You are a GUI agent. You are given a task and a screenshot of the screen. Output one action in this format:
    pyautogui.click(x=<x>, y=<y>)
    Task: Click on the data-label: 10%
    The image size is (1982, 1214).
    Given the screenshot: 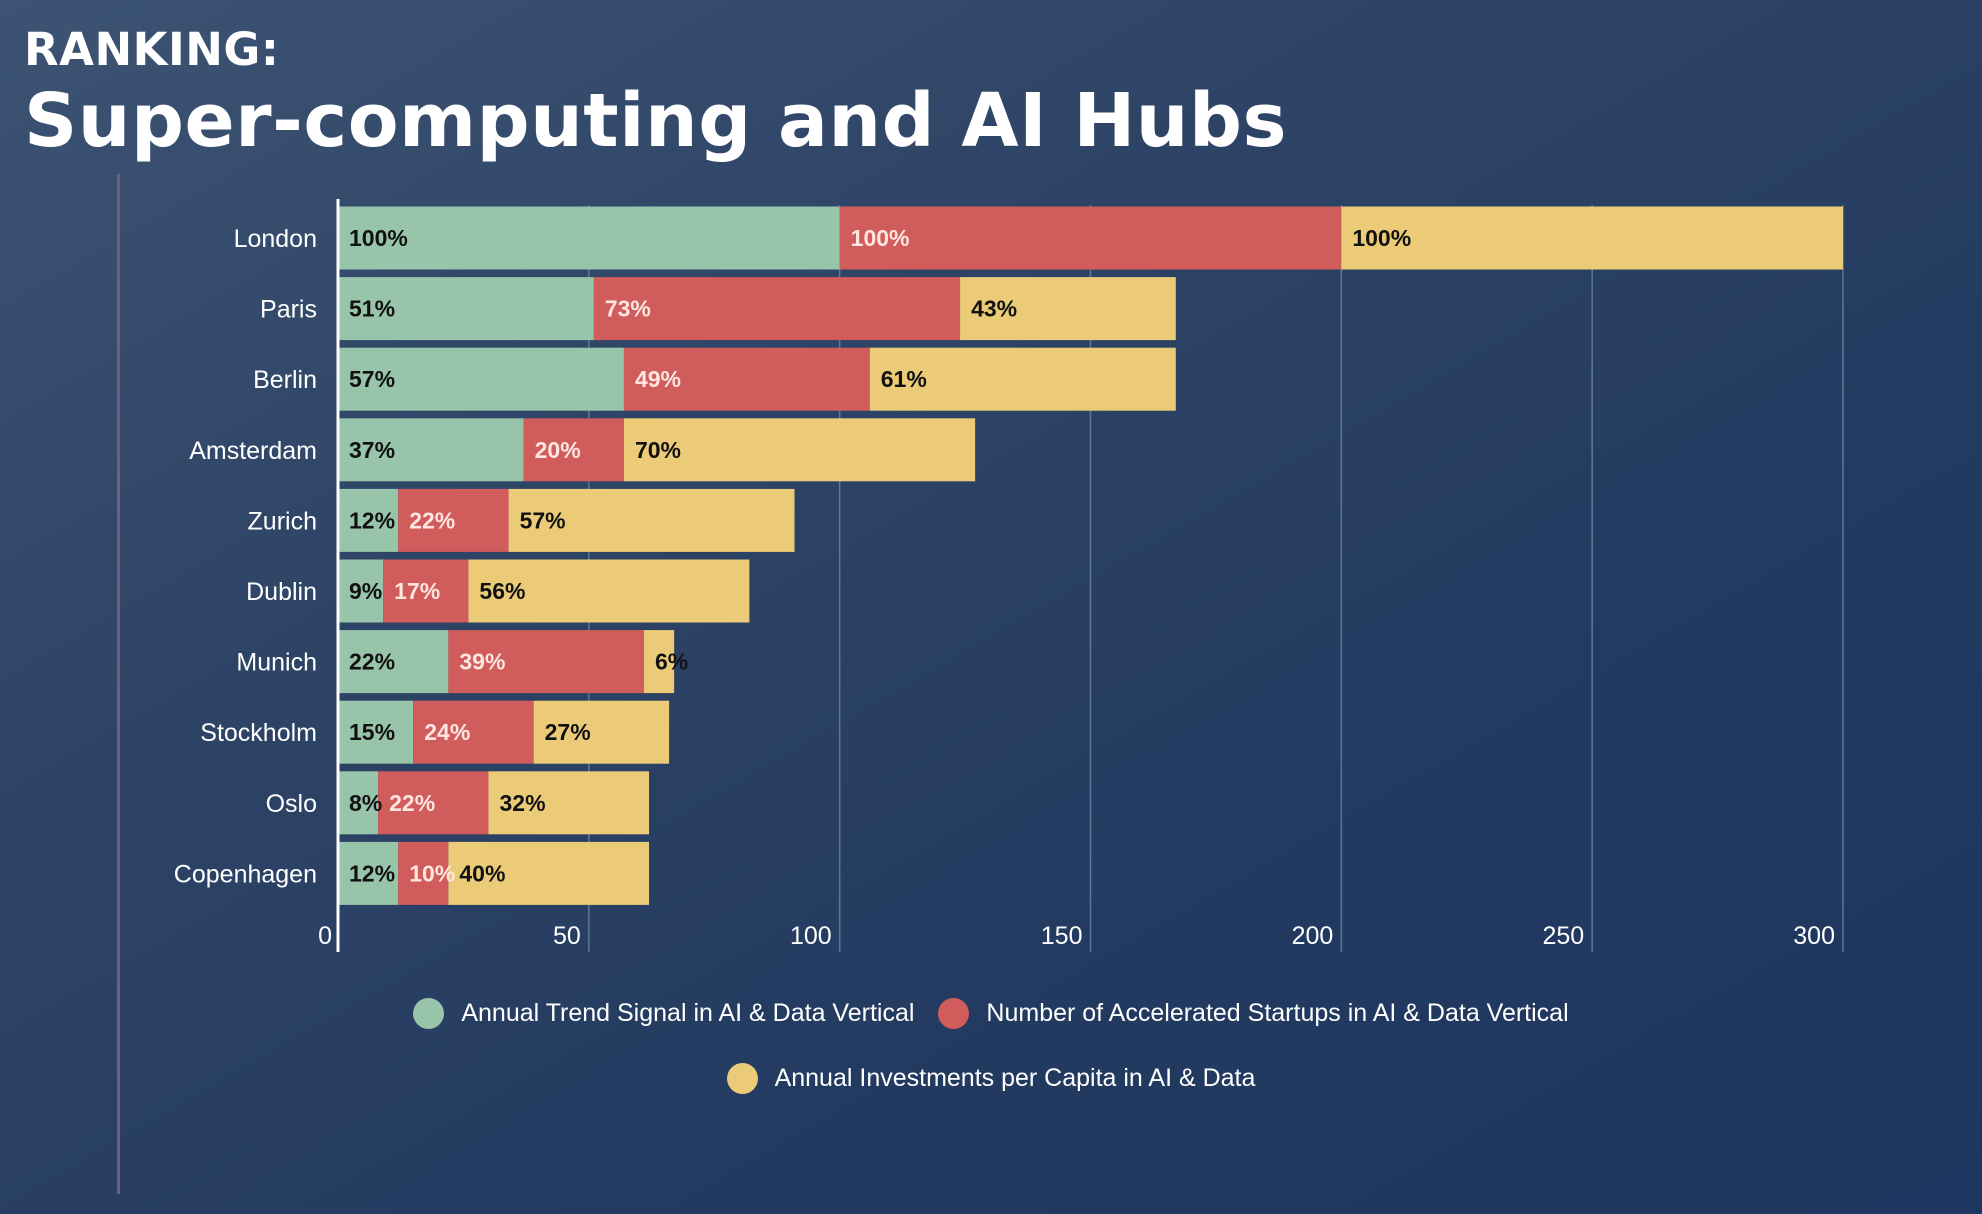 What is the action you would take?
    pyautogui.click(x=432, y=873)
    